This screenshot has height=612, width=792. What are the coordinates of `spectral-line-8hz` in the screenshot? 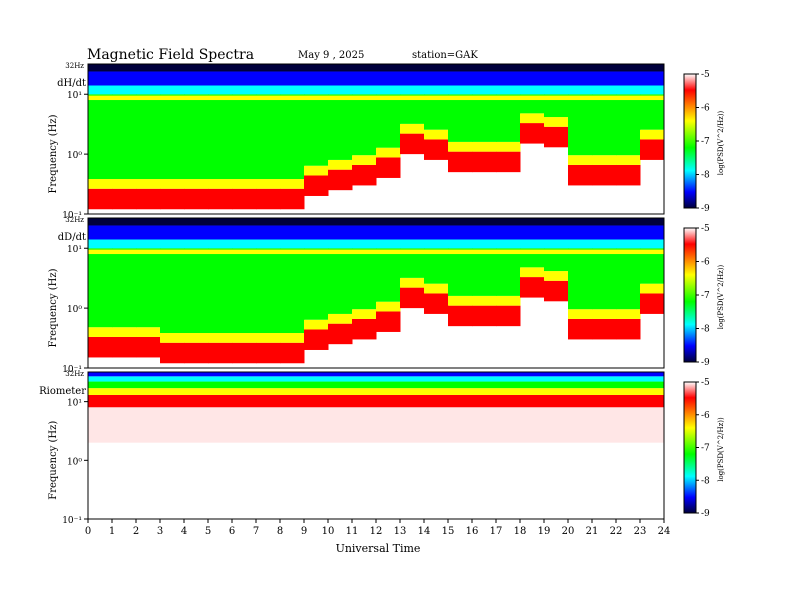 It's located at (376, 252).